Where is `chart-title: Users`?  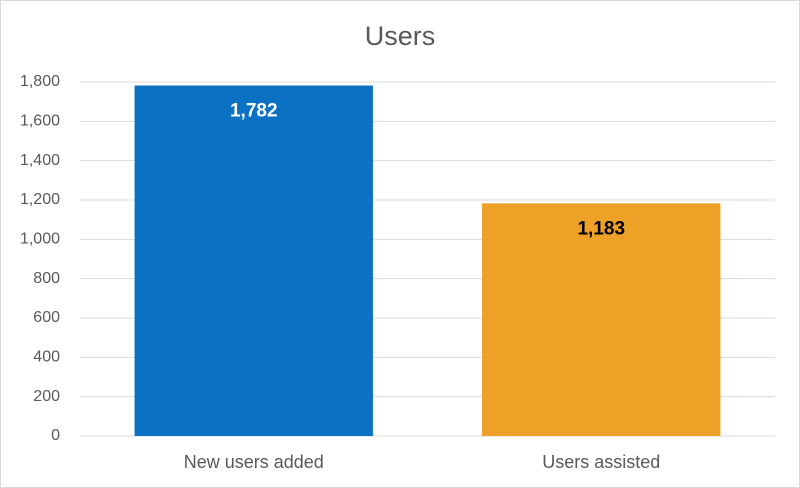 chart-title: Users is located at coordinates (400, 36).